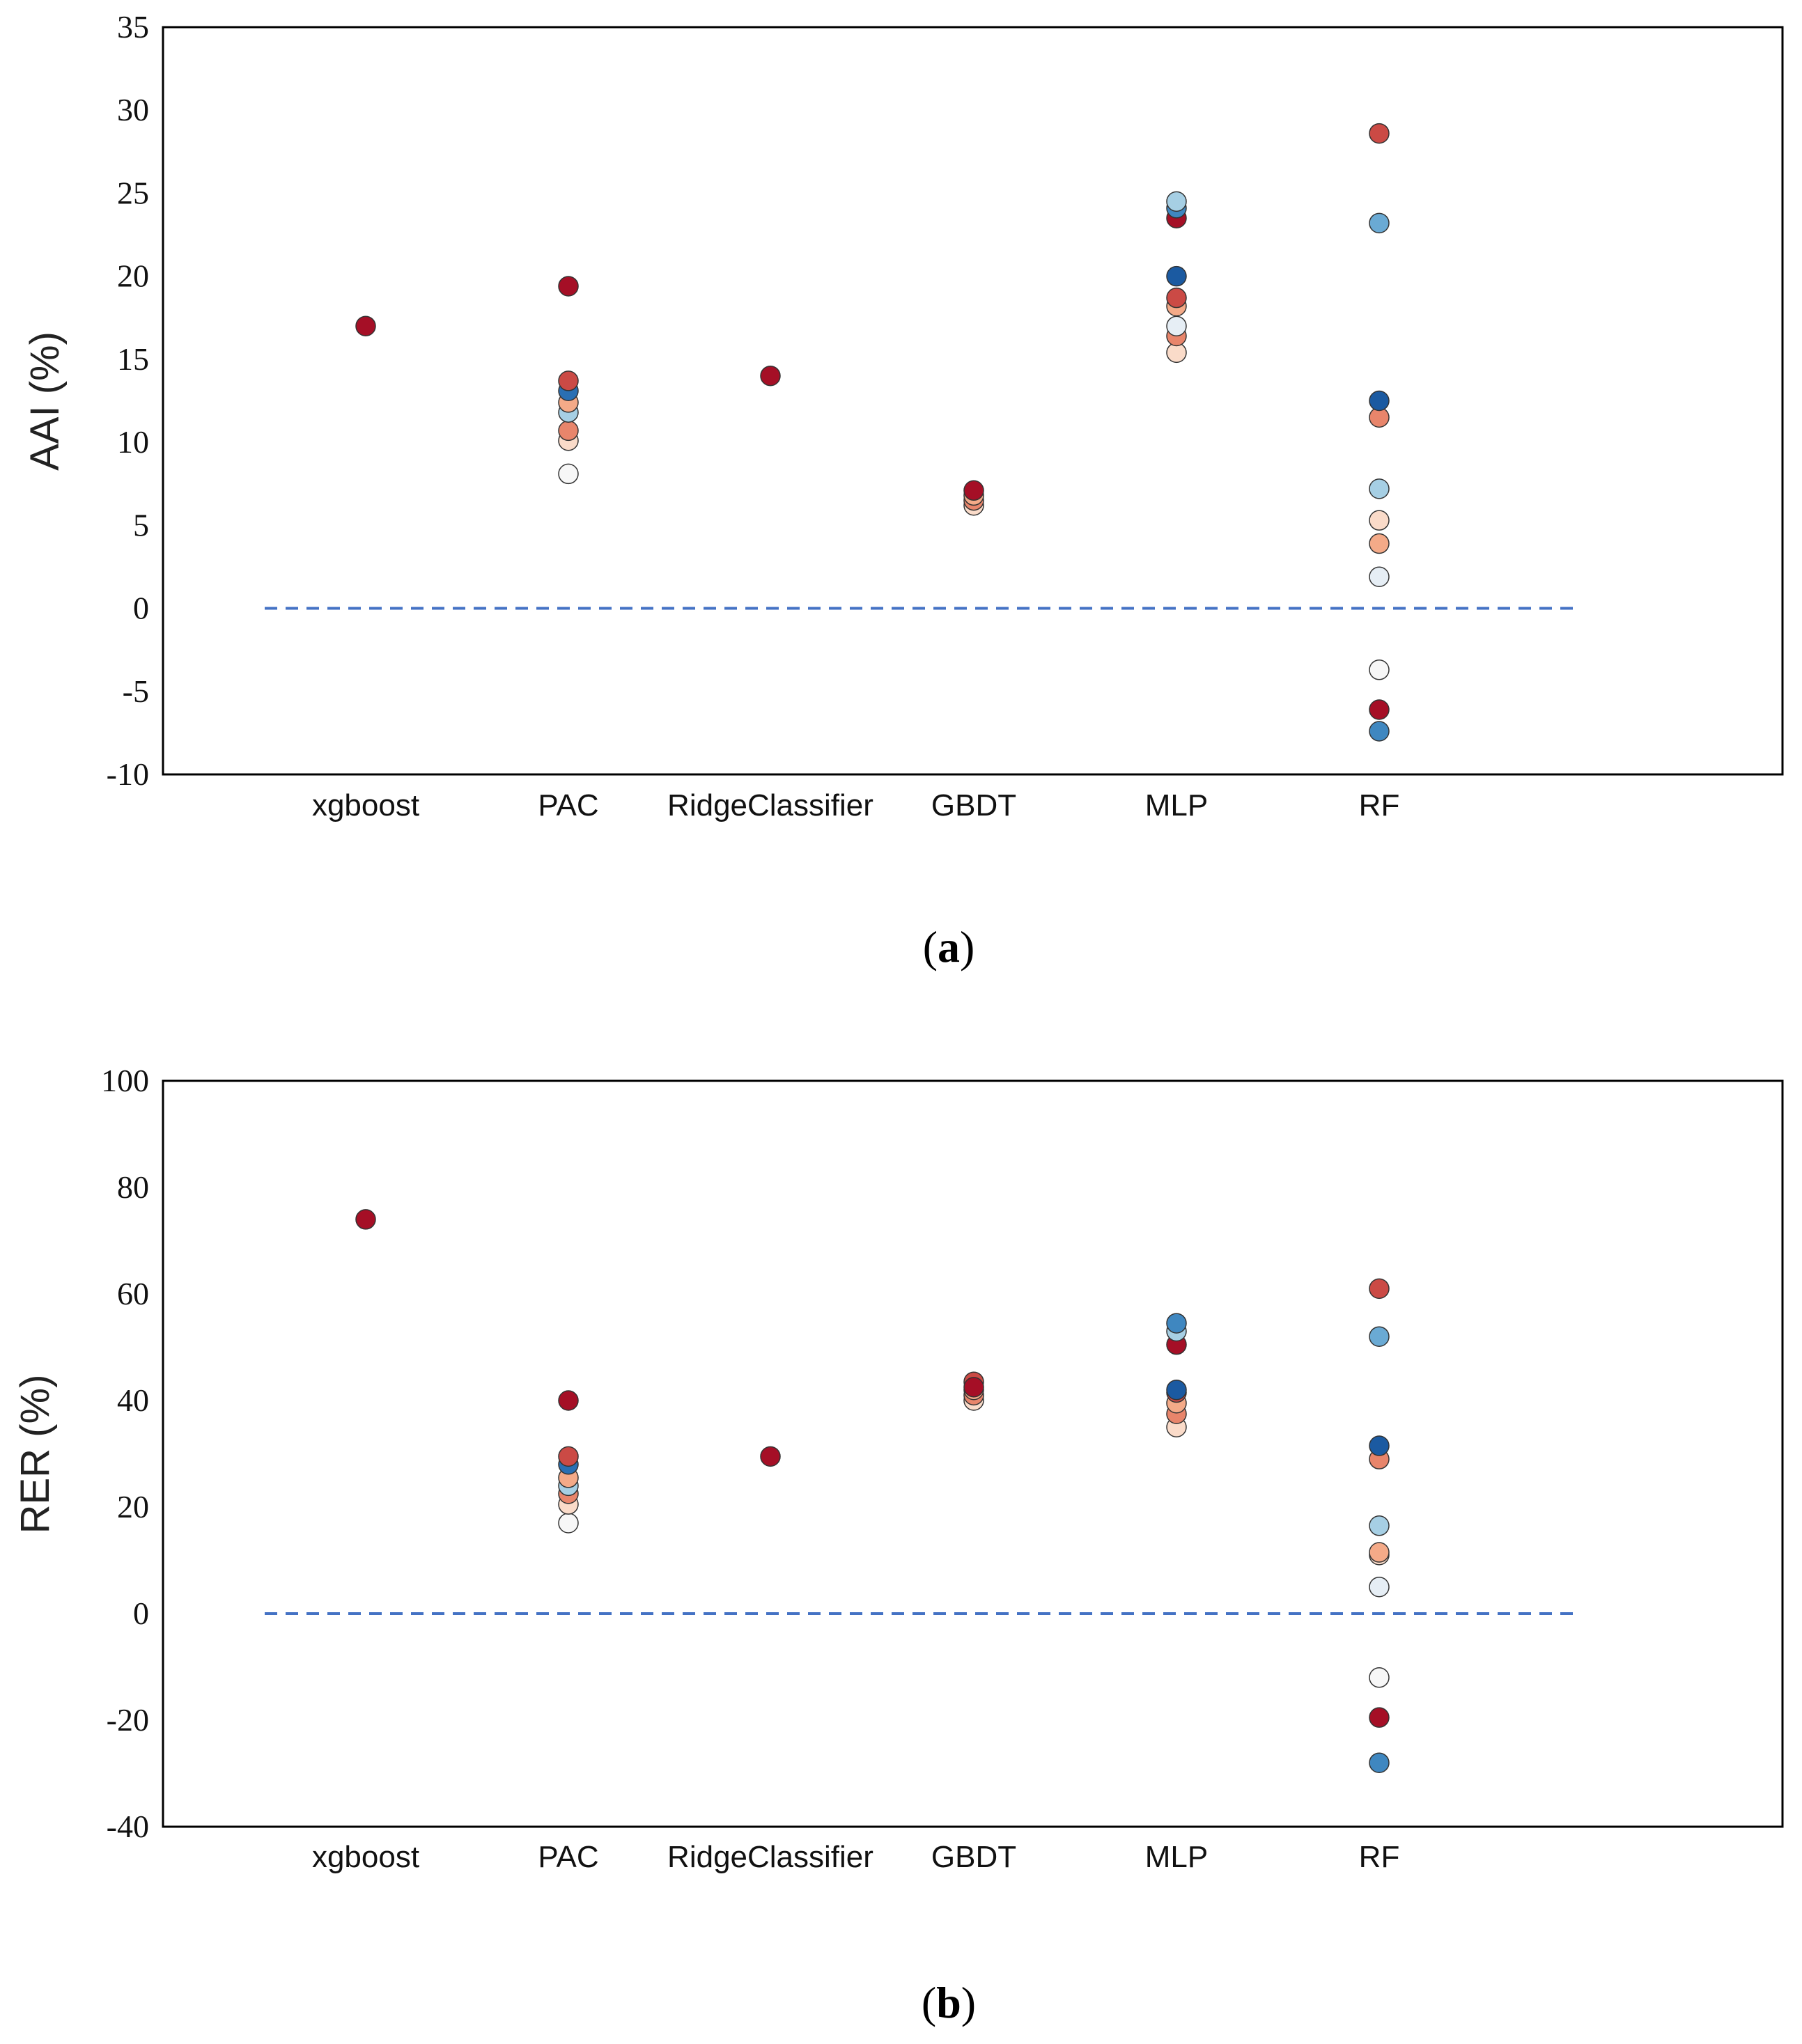 This screenshot has height=2044, width=1802. Describe the element at coordinates (568, 1857) in the screenshot. I see `x-tick-label-b: PAC` at that location.